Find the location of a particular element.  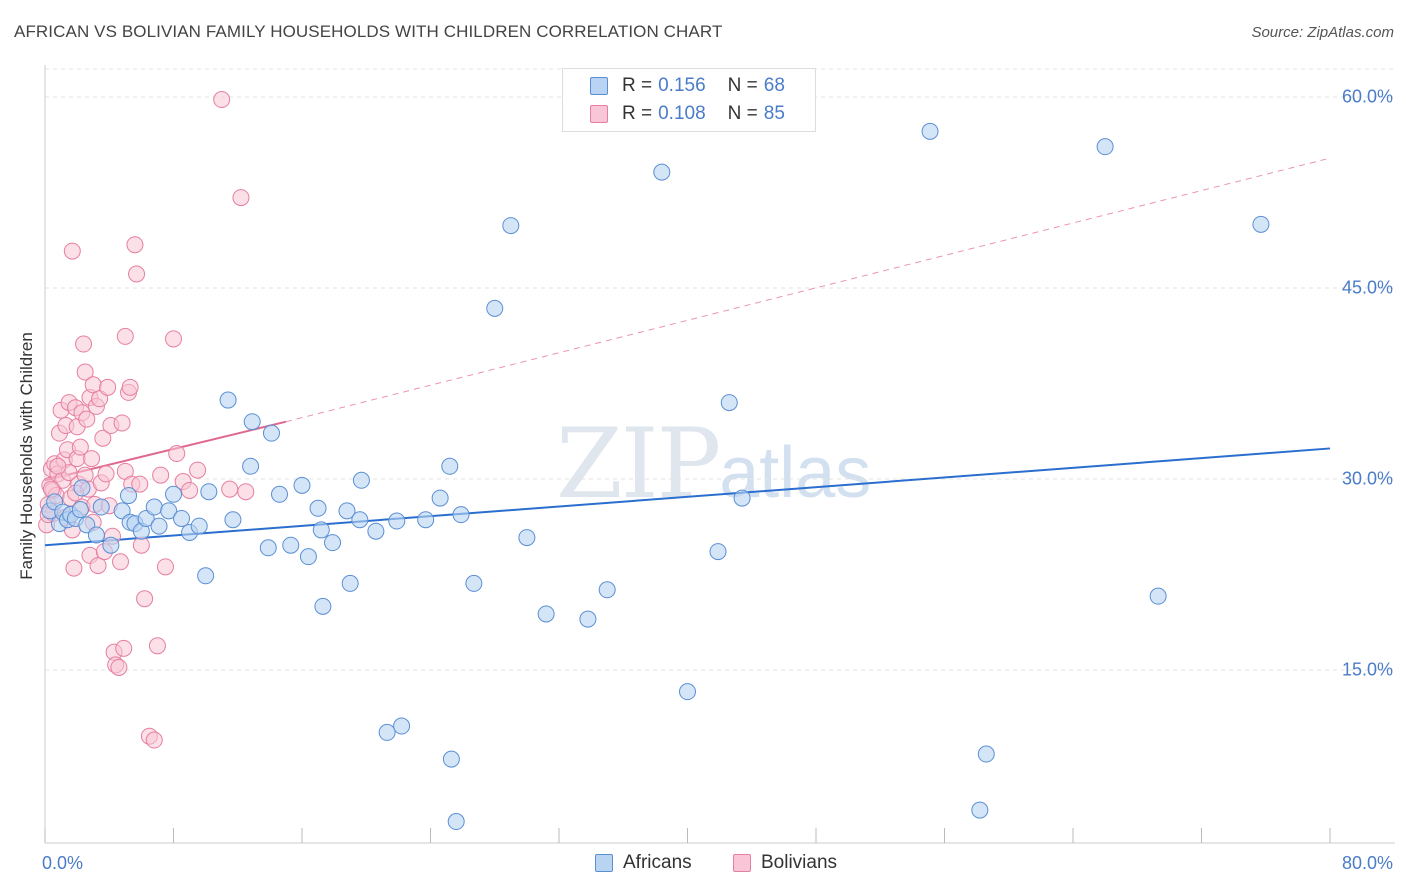

legend-row-bolivians: R = 0.108 N = 85 is located at coordinates (687, 114).